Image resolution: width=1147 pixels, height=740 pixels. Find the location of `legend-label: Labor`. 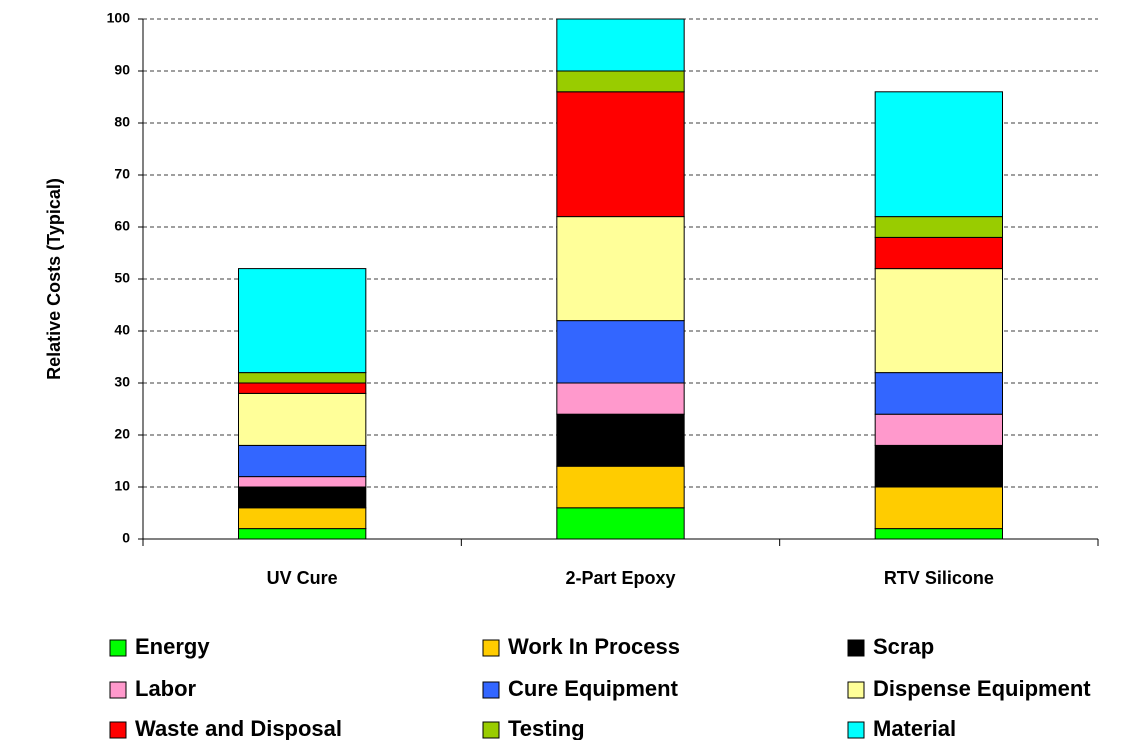

legend-label: Labor is located at coordinates (166, 688).